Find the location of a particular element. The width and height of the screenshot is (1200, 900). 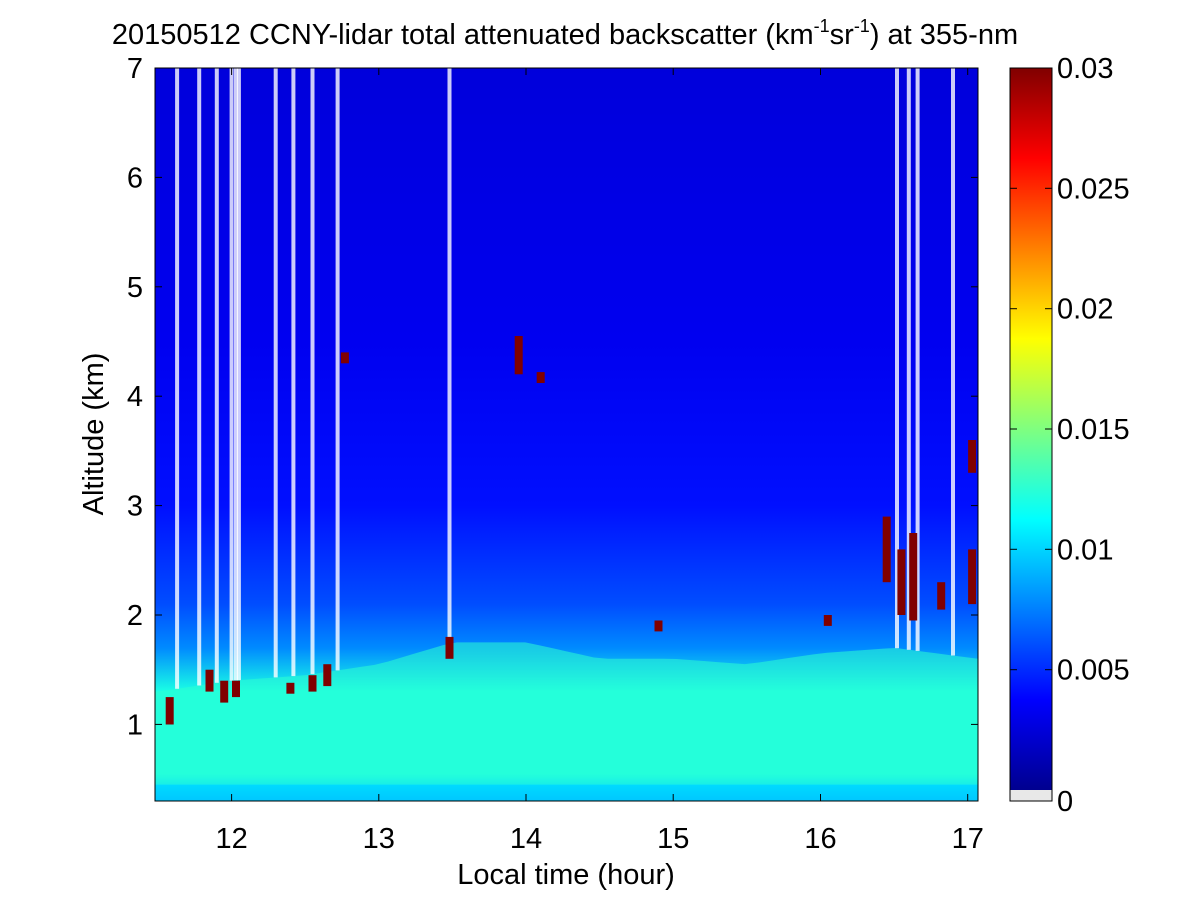

colorbar-below-range is located at coordinates (1031, 795).